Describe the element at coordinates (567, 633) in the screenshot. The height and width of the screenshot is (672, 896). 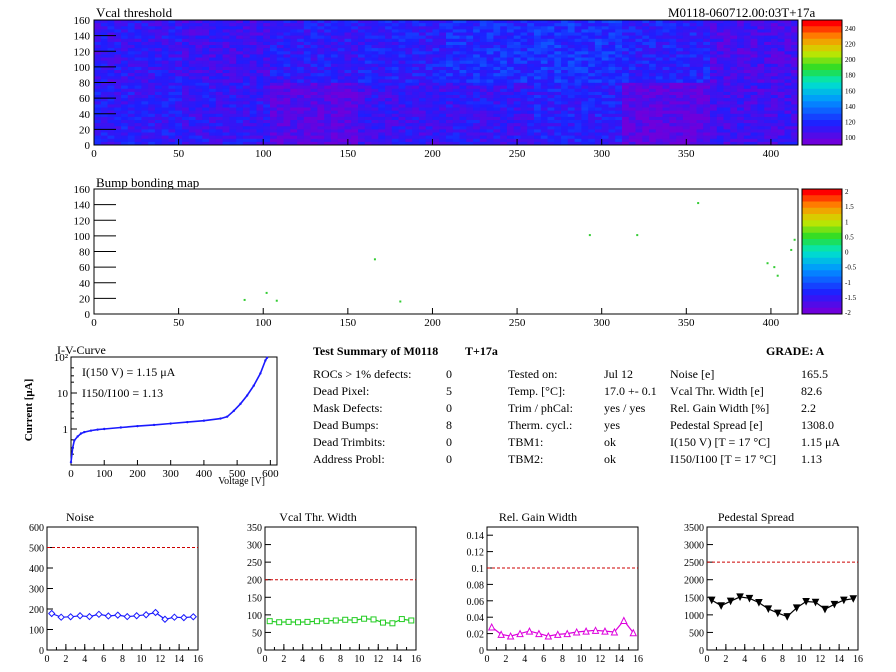
I see `gain-width-marker` at that location.